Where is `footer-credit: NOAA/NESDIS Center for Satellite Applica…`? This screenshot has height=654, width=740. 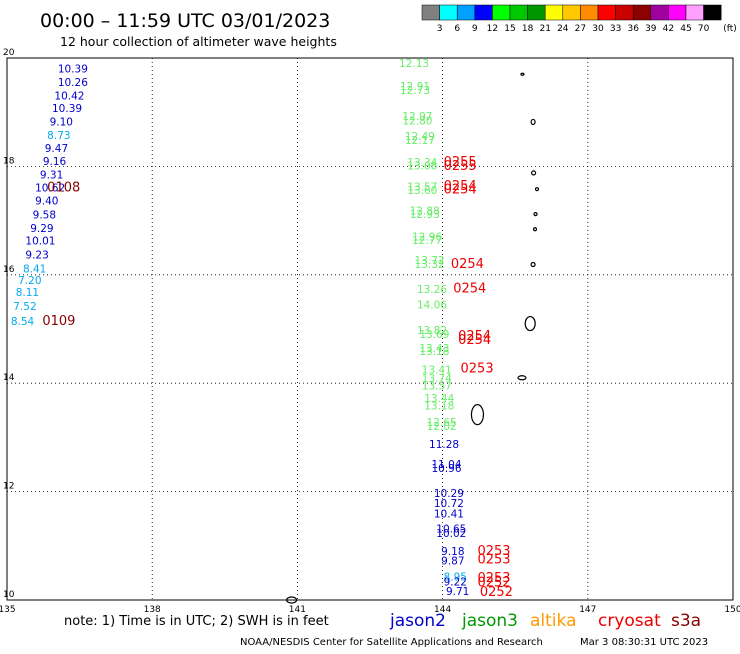 footer-credit: NOAA/NESDIS Center for Satellite Applica… is located at coordinates (391, 642).